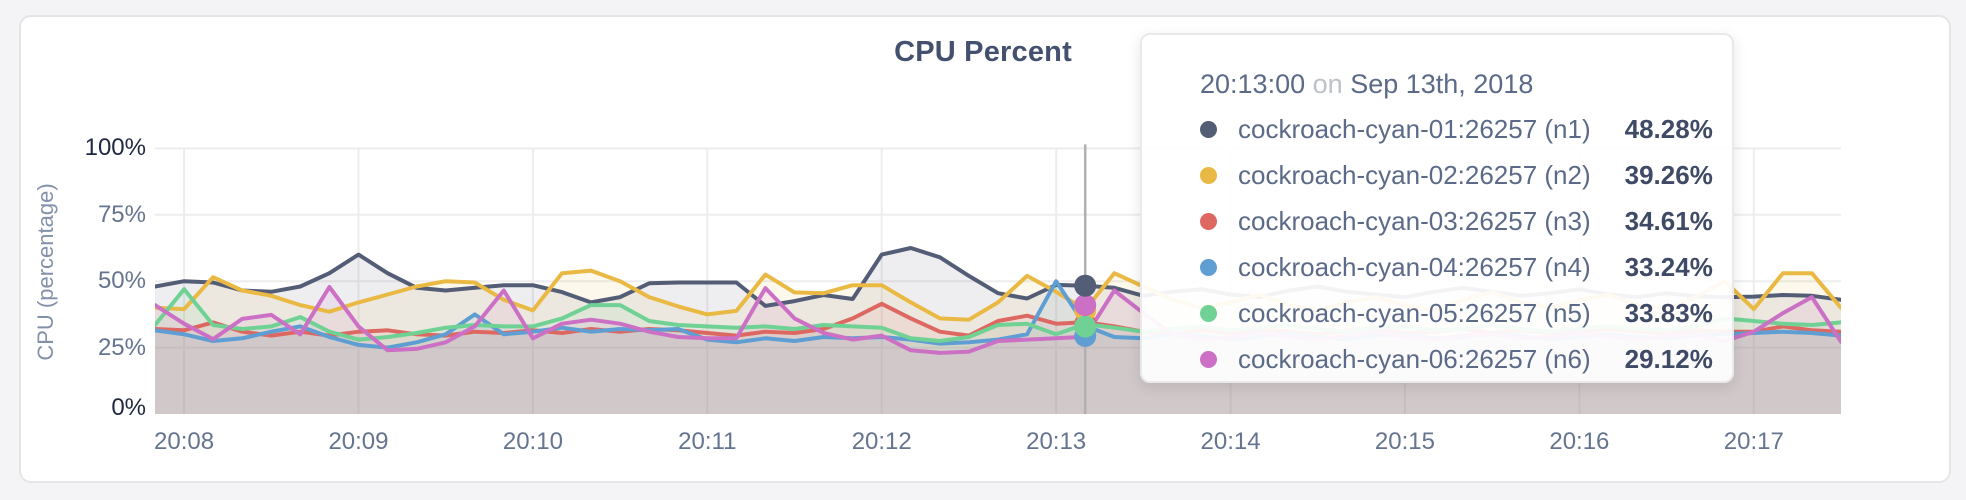 This screenshot has height=500, width=1966. What do you see at coordinates (1668, 313) in the screenshot?
I see `tooltip-series-value: 33.83%` at bounding box center [1668, 313].